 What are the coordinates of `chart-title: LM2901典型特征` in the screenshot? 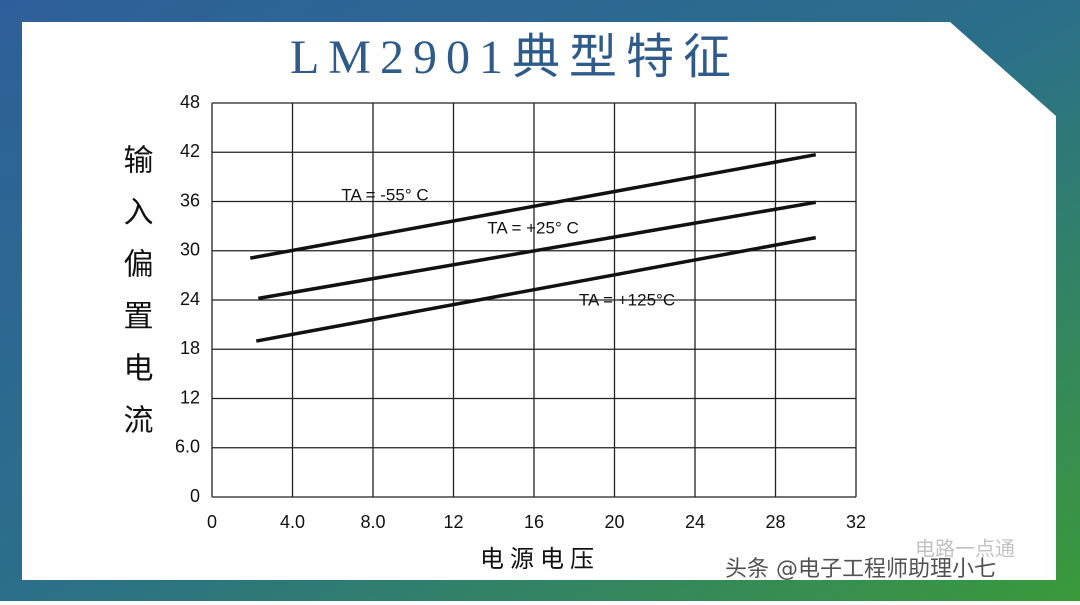 It's located at (515, 57).